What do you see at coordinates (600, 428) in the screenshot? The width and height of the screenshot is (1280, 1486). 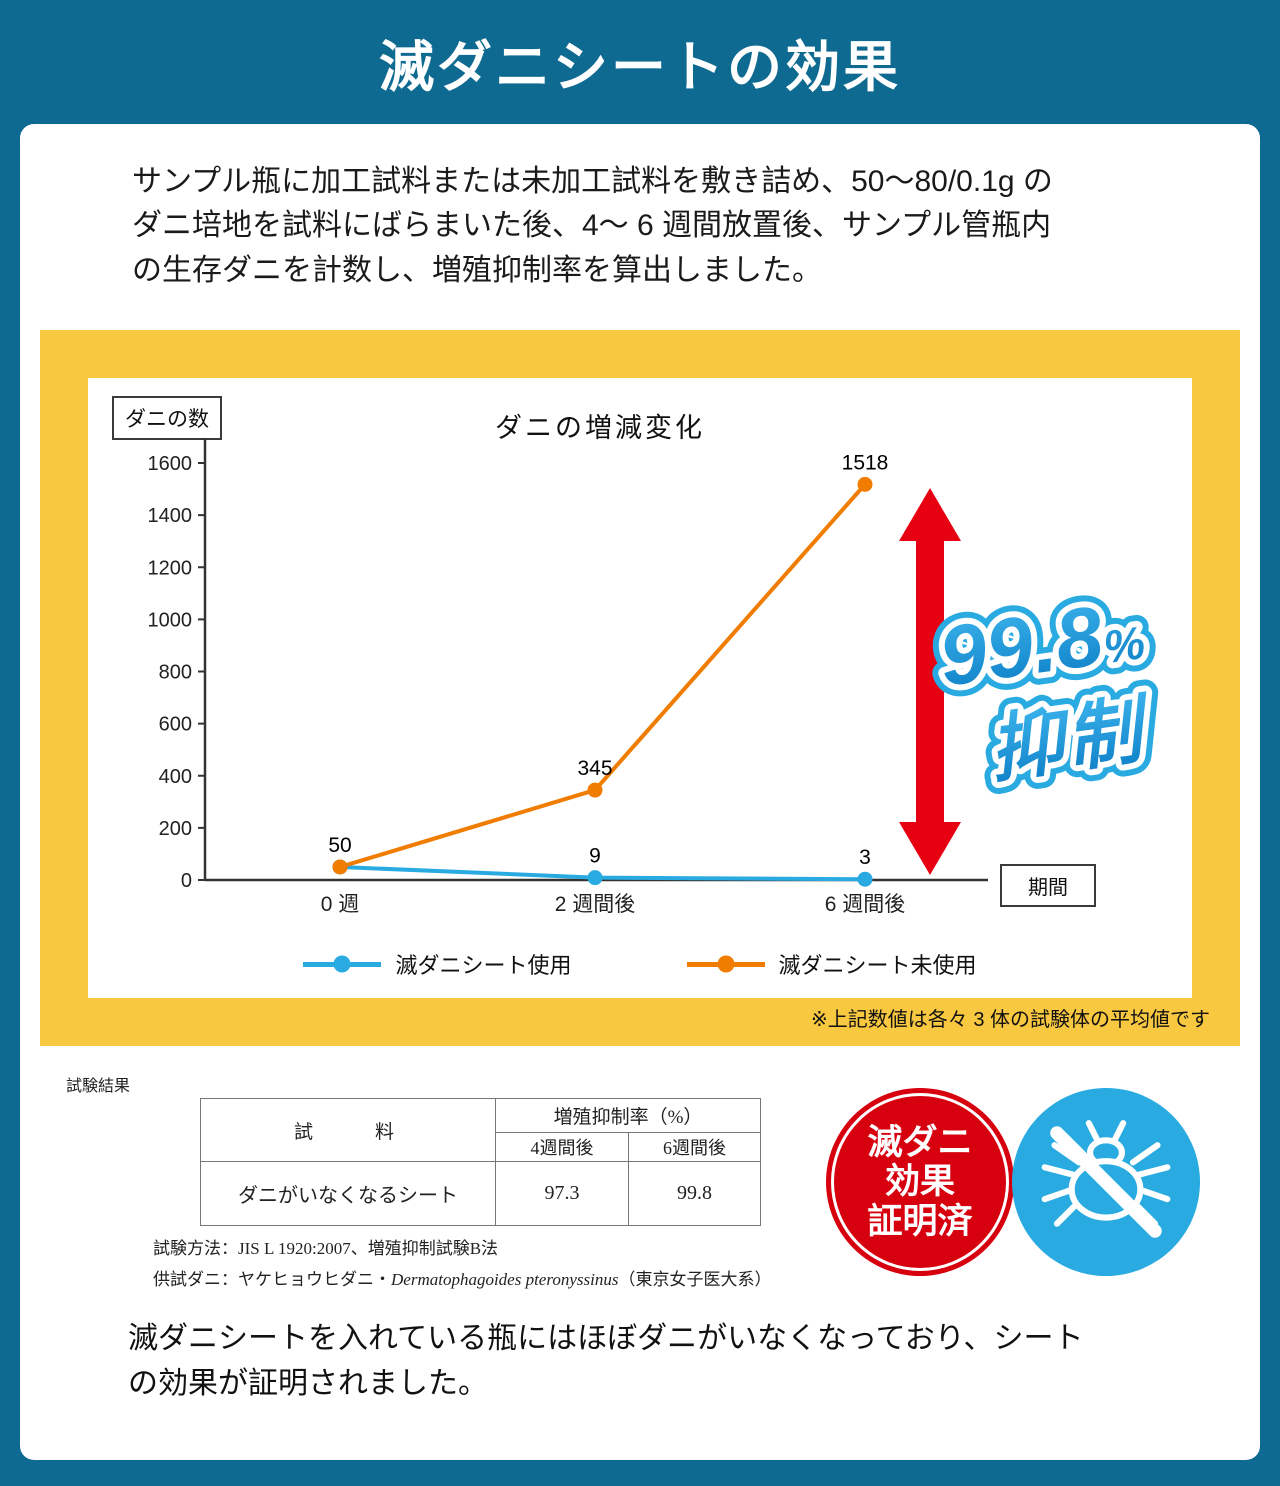 I see `chart-title: ダニの増減変化` at bounding box center [600, 428].